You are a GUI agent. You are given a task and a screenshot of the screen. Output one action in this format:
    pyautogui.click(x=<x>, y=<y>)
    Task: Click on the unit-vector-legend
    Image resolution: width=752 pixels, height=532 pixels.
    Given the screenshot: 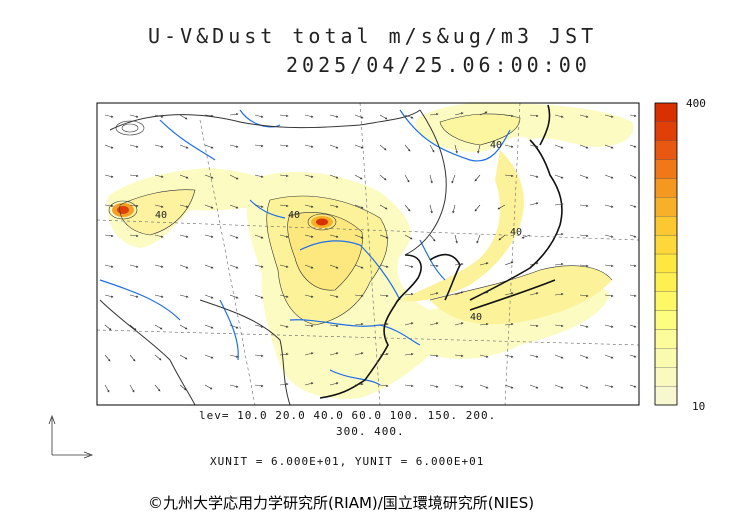 What is the action you would take?
    pyautogui.click(x=71, y=436)
    